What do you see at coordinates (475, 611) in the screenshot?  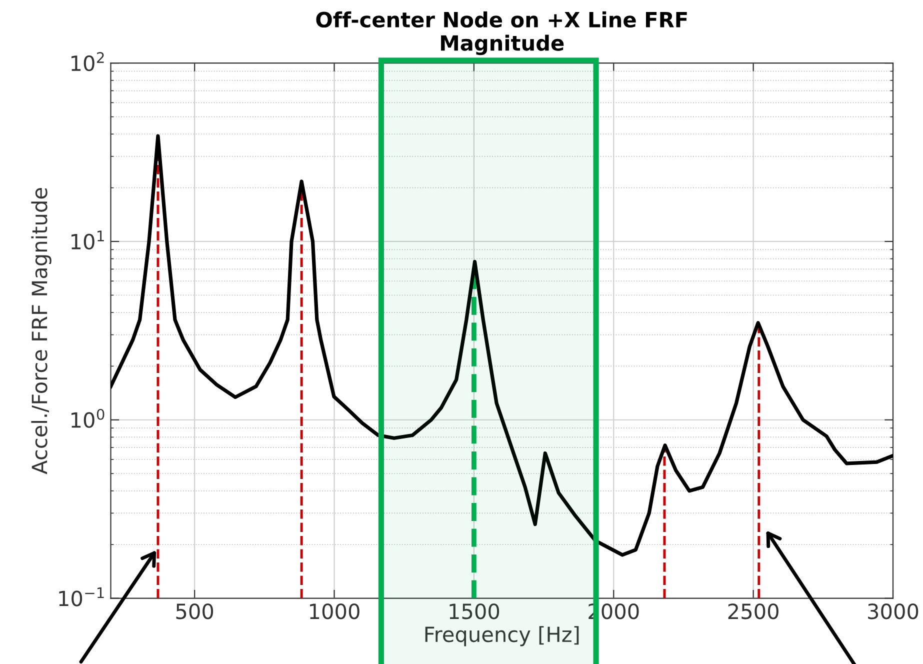 I see `x-tick-label: 1500` at bounding box center [475, 611].